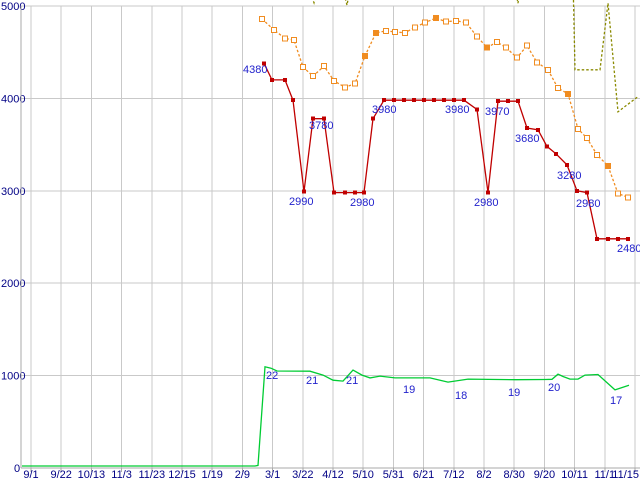 The image size is (640, 480). Describe the element at coordinates (211, 474) in the screenshot. I see `x-axis-label: 1/19` at that location.